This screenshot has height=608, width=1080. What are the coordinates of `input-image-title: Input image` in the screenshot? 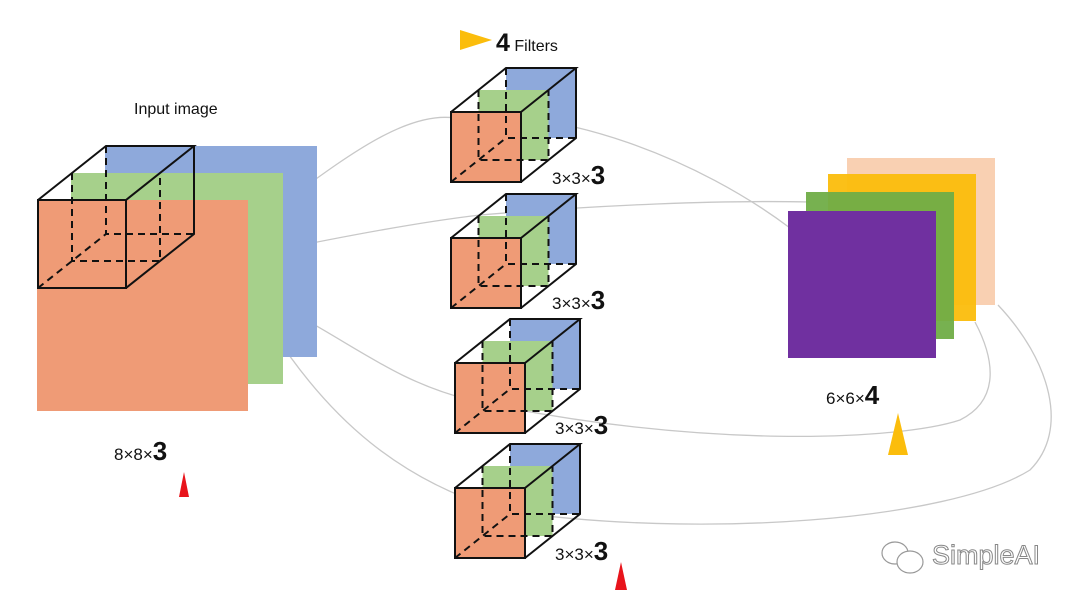 It's located at (176, 109).